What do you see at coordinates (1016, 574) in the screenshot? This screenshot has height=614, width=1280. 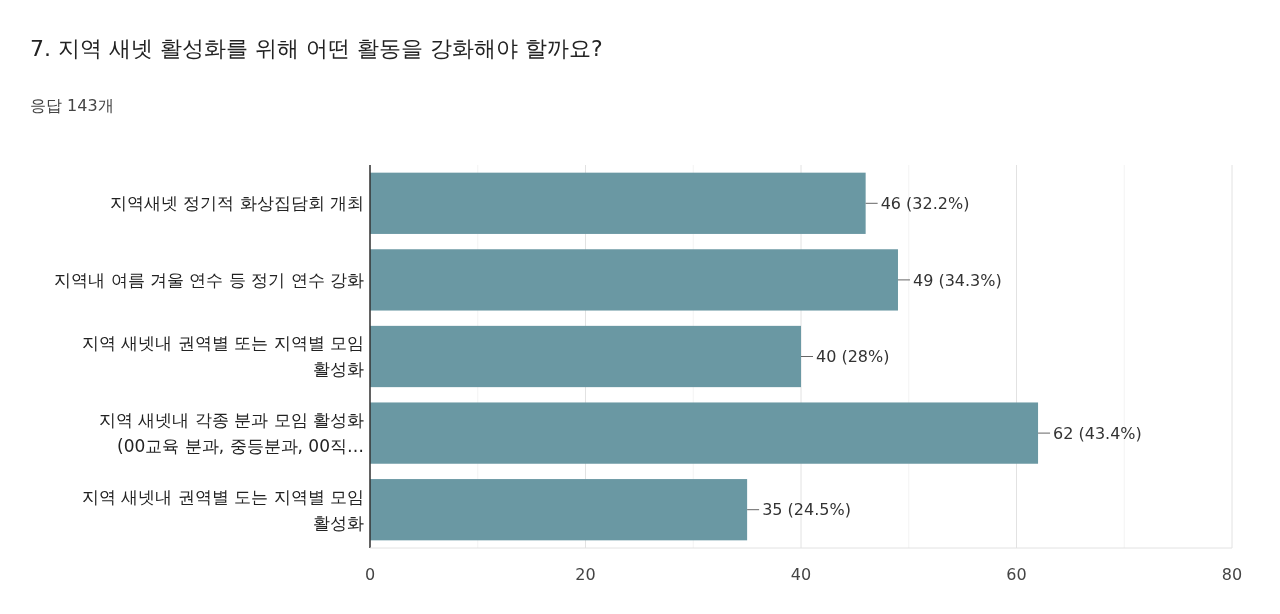 I see `x-tick-label: 60` at bounding box center [1016, 574].